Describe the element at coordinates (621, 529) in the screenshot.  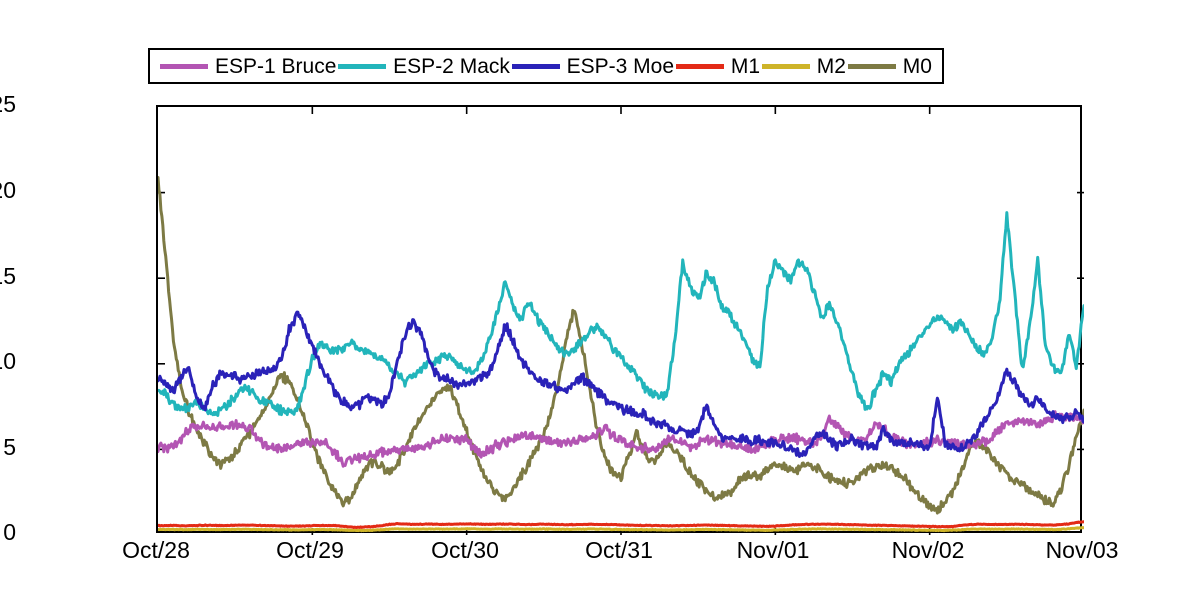
I see `series-line-m2` at that location.